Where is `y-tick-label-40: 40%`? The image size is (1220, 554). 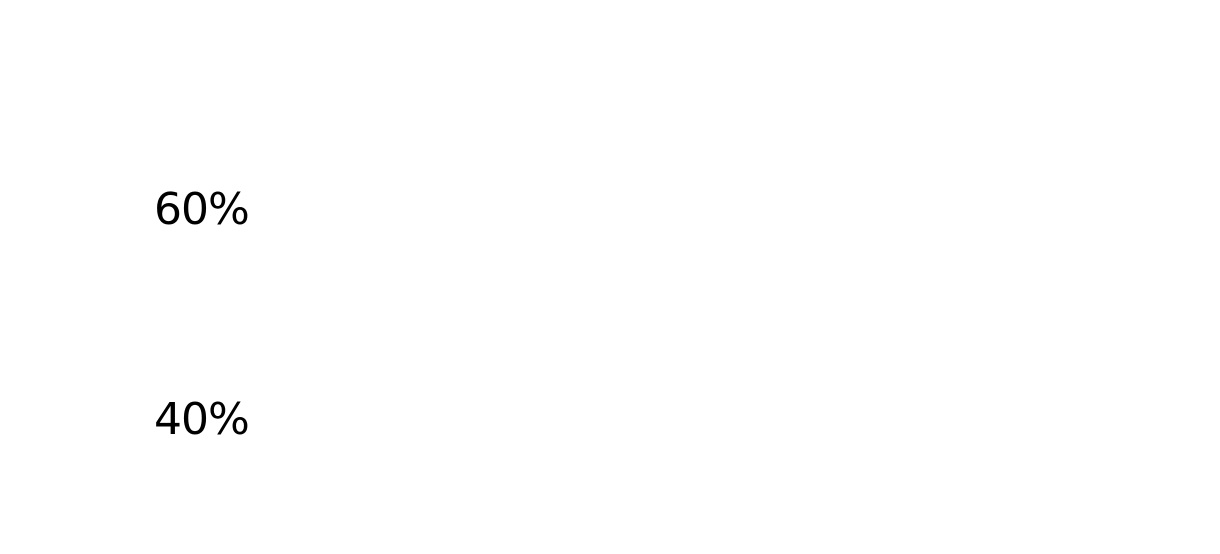 y-tick-label-40: 40% is located at coordinates (202, 419).